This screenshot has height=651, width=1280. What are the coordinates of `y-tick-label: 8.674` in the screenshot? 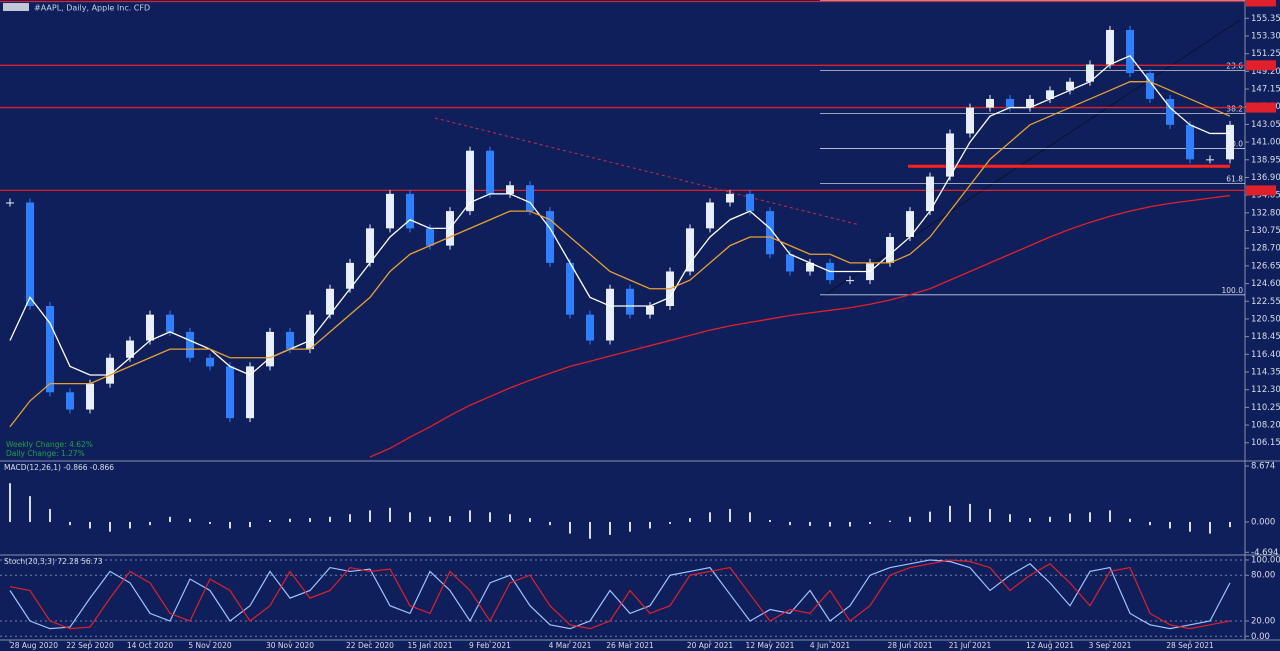 It's located at (1263, 466).